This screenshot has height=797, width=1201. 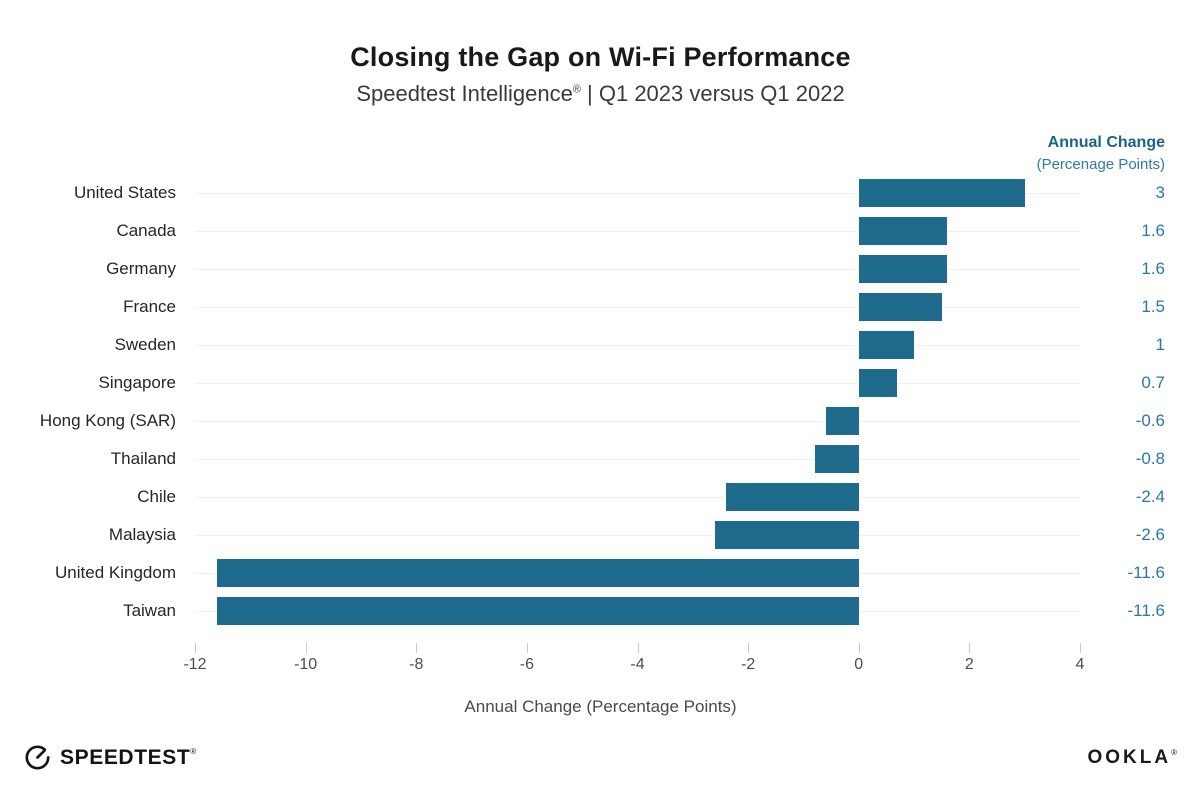 What do you see at coordinates (124, 192) in the screenshot?
I see `country-label: United States` at bounding box center [124, 192].